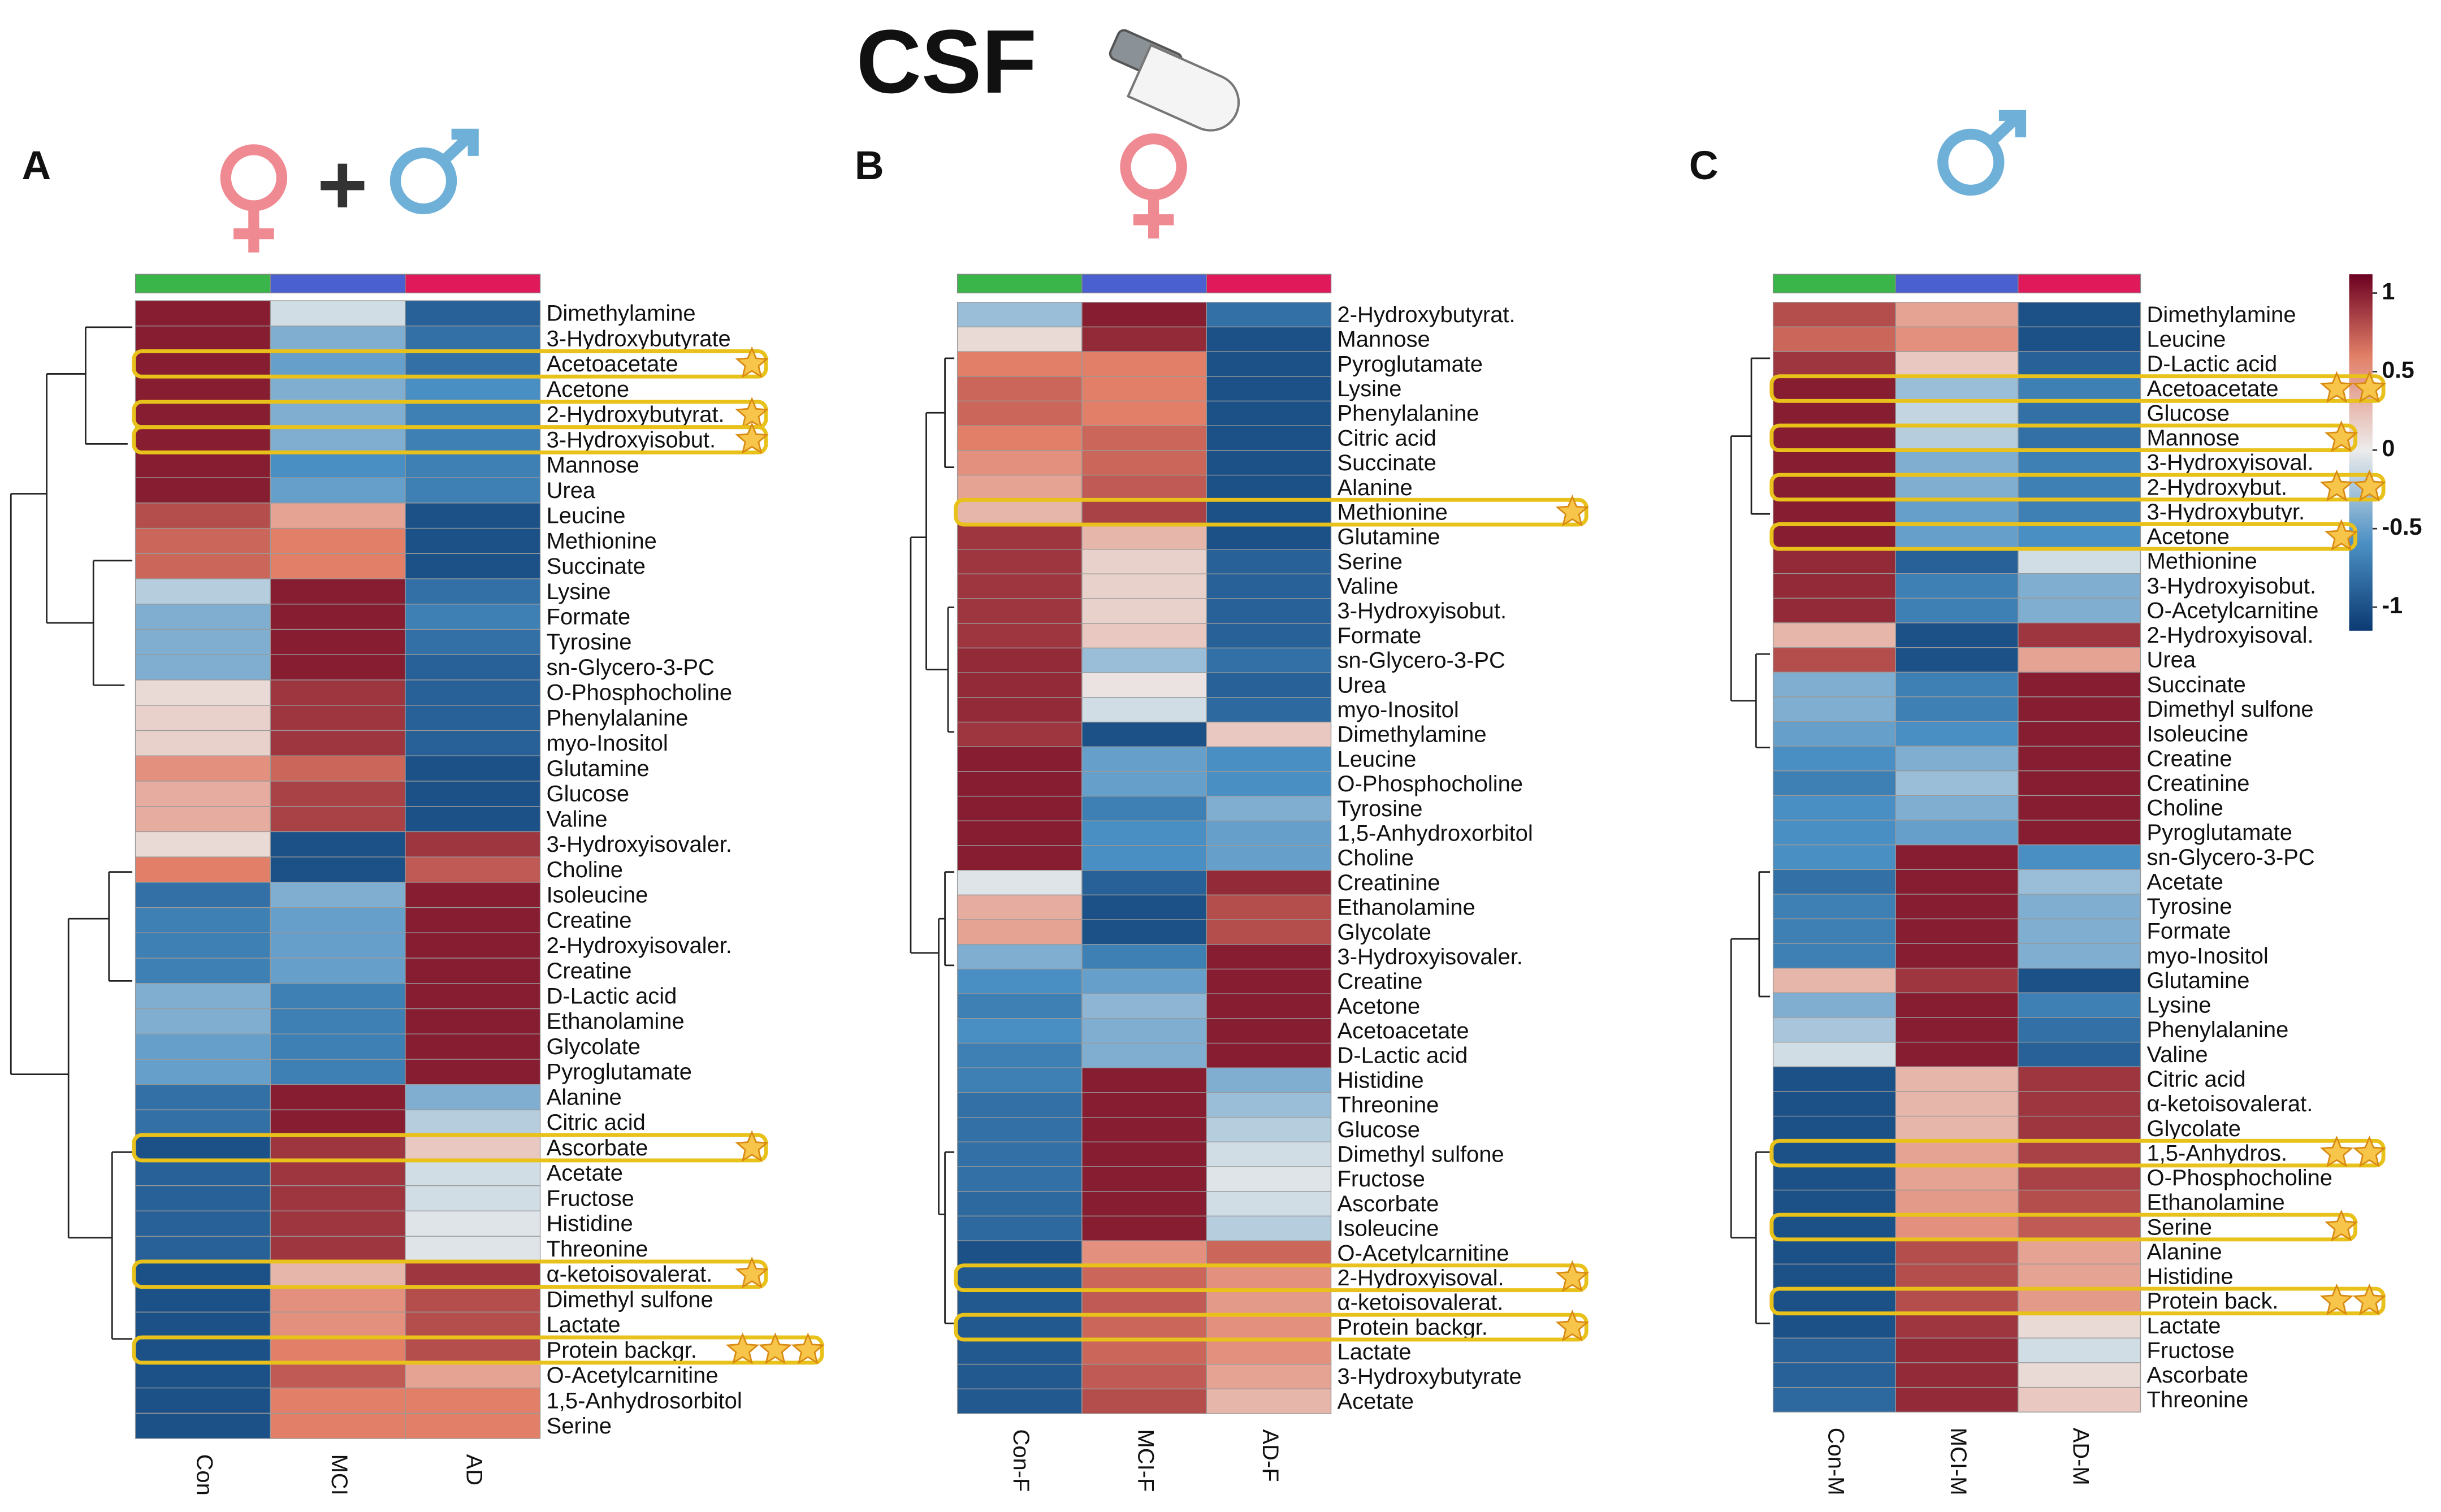 The height and width of the screenshot is (1512, 2441). Describe the element at coordinates (1427, 314) in the screenshot. I see `row-label: 2-Hydroxybutyrat.` at that location.